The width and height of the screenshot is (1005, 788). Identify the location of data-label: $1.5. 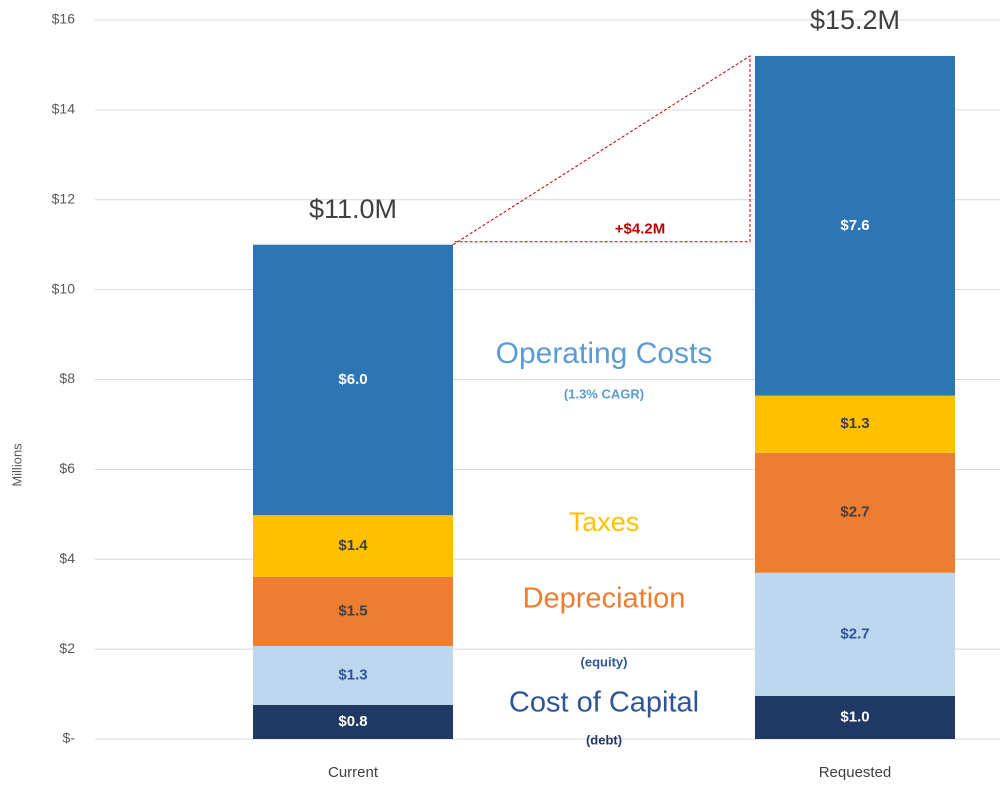
(352, 610).